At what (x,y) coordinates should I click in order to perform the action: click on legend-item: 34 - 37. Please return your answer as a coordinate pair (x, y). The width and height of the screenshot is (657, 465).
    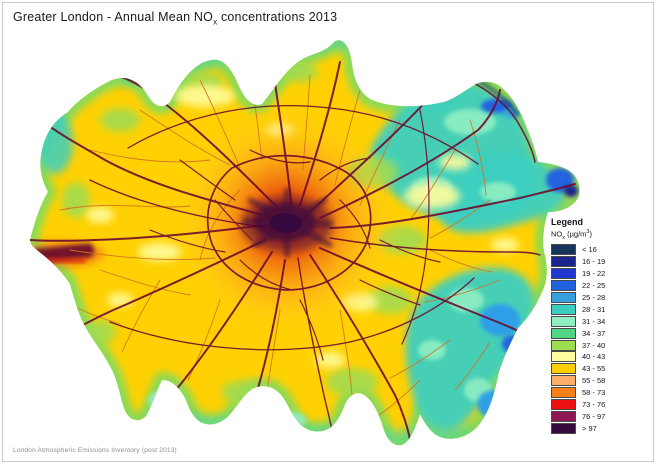
    Looking at the image, I should click on (602, 333).